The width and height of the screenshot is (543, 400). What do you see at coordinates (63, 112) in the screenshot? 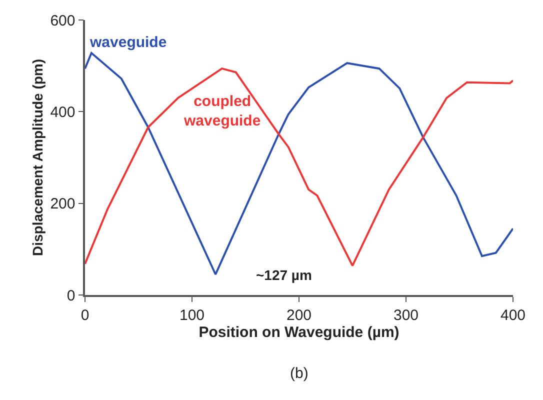
I see `y-tick-label: 400` at bounding box center [63, 112].